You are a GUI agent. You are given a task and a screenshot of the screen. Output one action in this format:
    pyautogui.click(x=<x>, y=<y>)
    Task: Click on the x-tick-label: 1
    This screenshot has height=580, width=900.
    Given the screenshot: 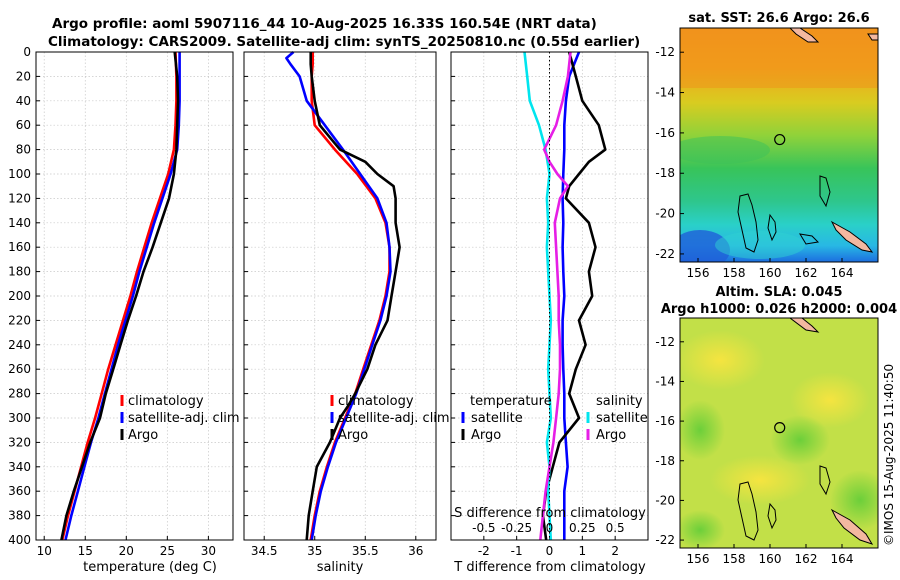 What is the action you would take?
    pyautogui.click(x=583, y=551)
    